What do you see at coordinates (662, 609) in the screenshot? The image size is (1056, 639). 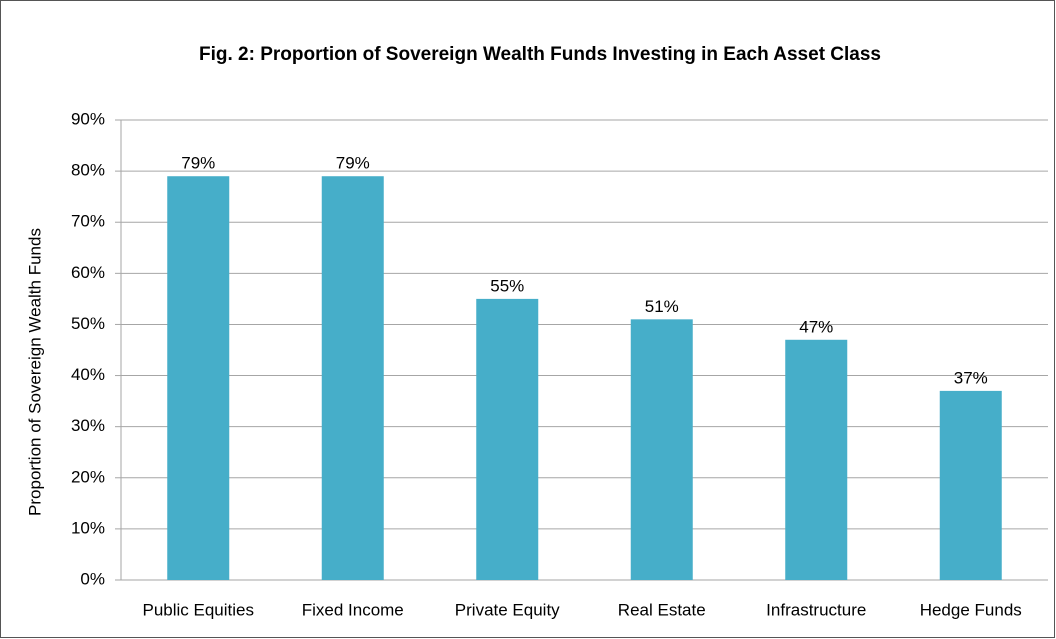 I see `x-tick-label: Real Estate` at bounding box center [662, 609].